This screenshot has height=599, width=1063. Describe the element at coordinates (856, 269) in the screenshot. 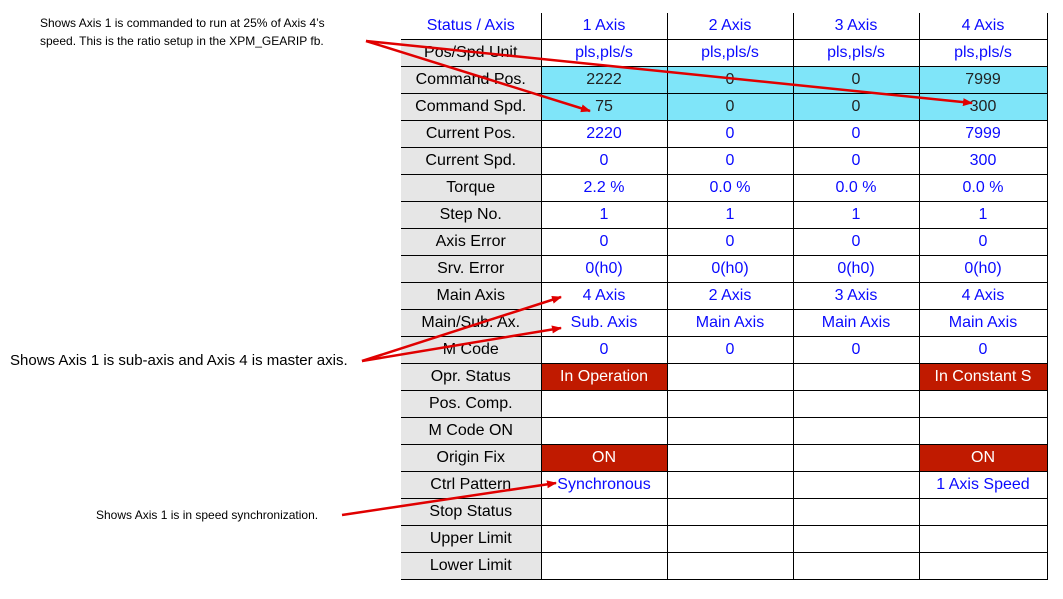

I see `cell-axis-3: 0(h0)` at that location.